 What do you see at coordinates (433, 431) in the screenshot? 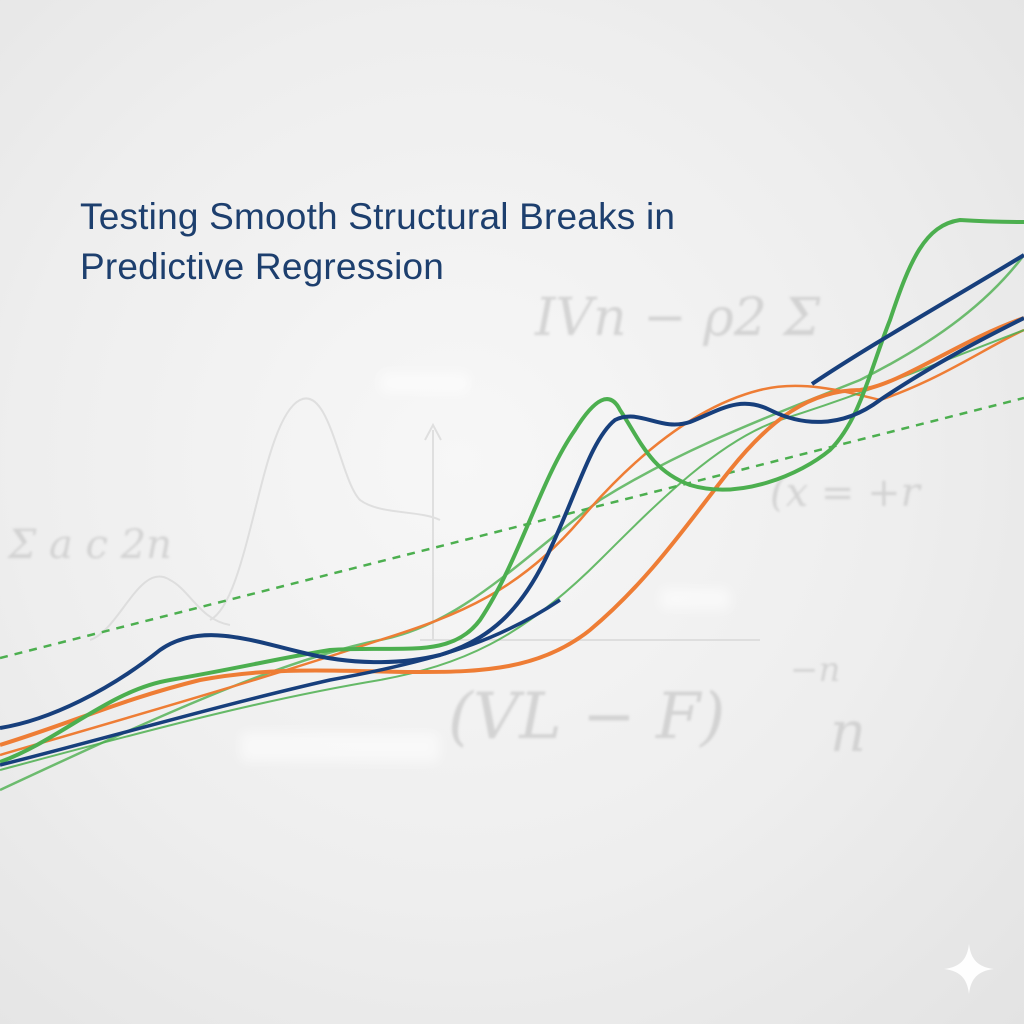
I see `faint-axis-arrow` at bounding box center [433, 431].